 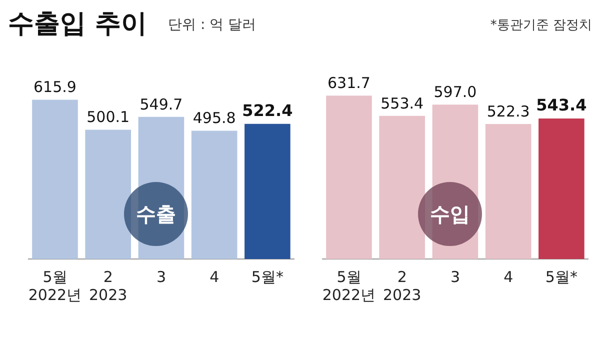 What do you see at coordinates (402, 103) in the screenshot?
I see `data-label: 553.4` at bounding box center [402, 103].